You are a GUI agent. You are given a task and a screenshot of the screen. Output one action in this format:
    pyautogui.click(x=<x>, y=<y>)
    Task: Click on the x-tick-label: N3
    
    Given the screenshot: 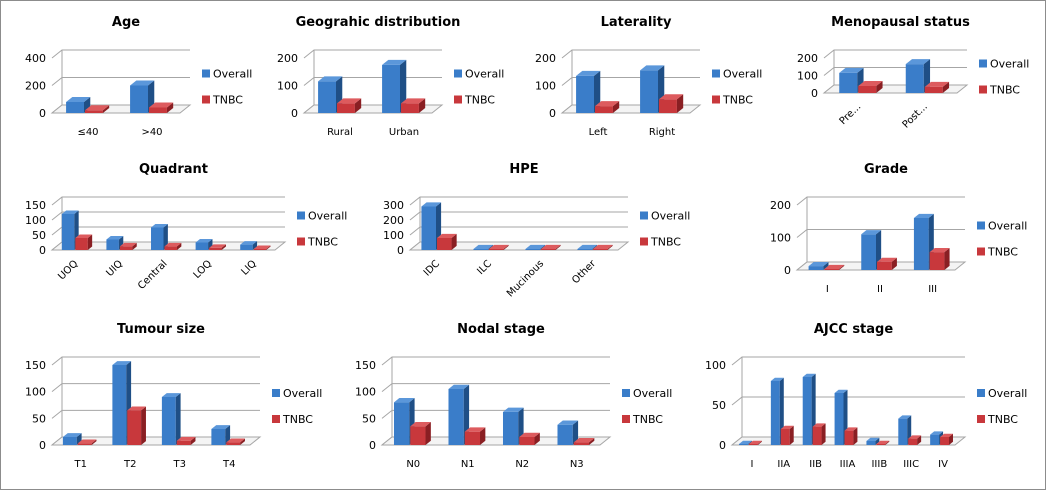 What is the action you would take?
    pyautogui.click(x=577, y=464)
    